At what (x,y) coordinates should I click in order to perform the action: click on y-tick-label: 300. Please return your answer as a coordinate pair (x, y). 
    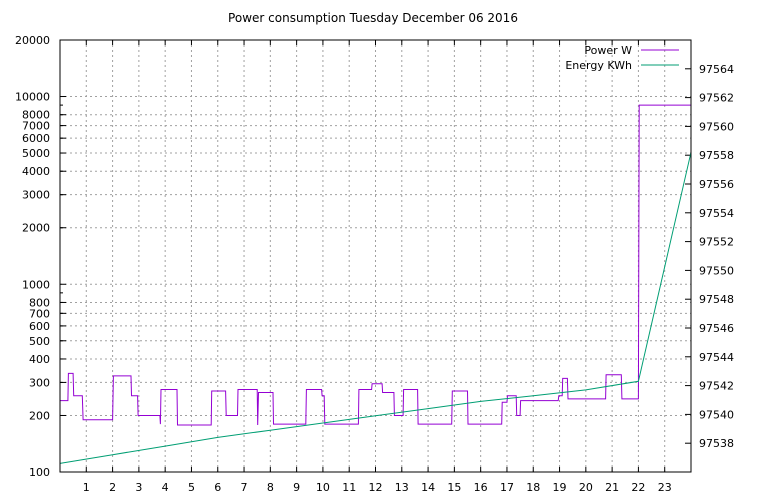
    Looking at the image, I should click on (39, 382).